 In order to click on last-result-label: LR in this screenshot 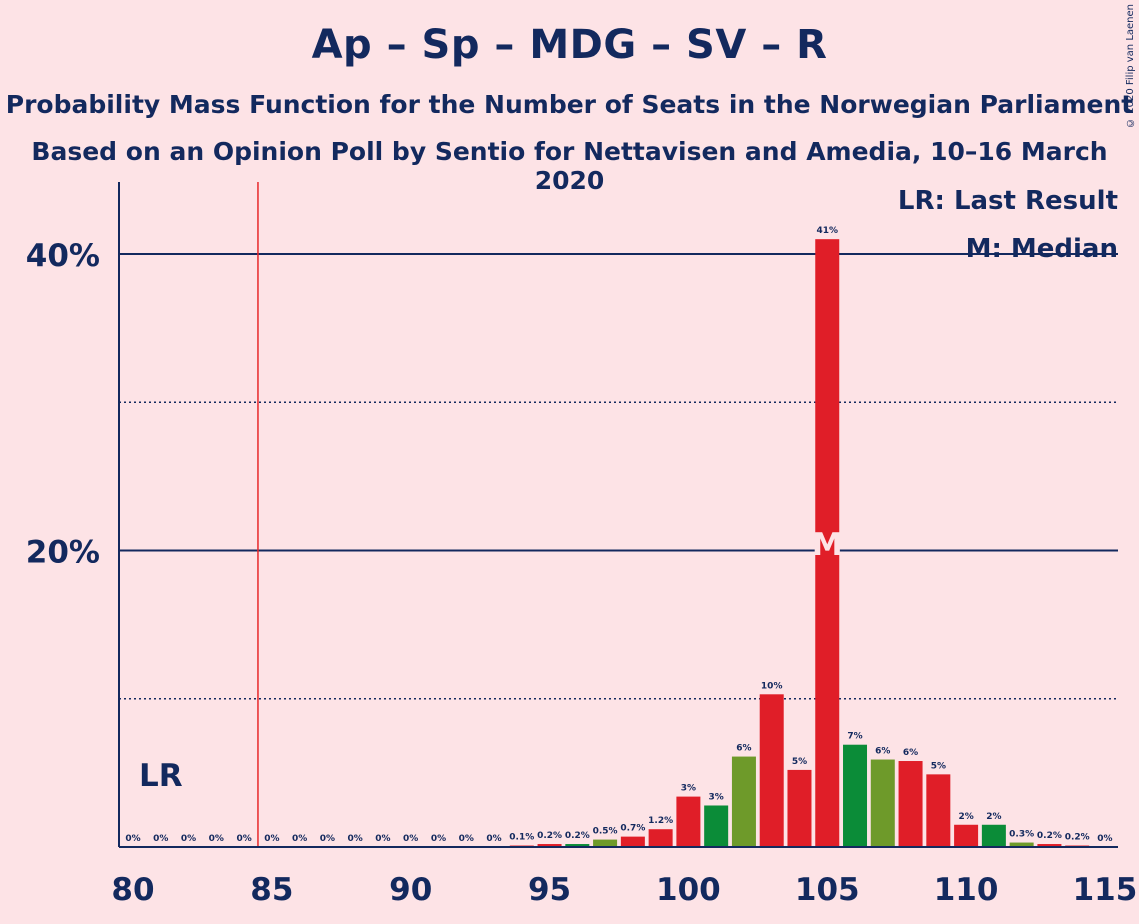, I will do `click(161, 776)`.